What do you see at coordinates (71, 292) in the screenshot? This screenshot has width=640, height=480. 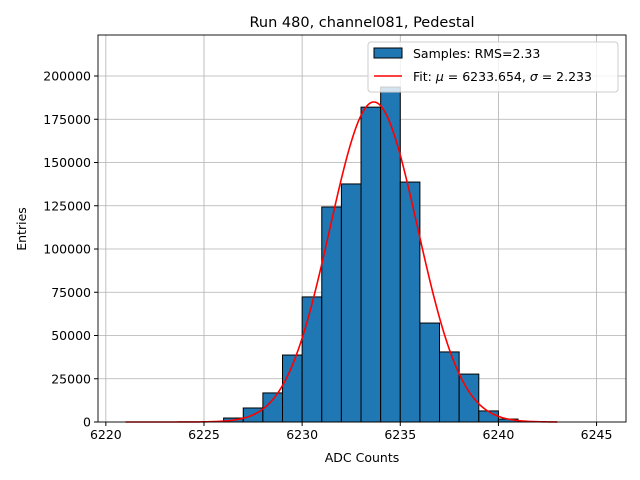 I see `y-tick-label: 75000` at bounding box center [71, 292].